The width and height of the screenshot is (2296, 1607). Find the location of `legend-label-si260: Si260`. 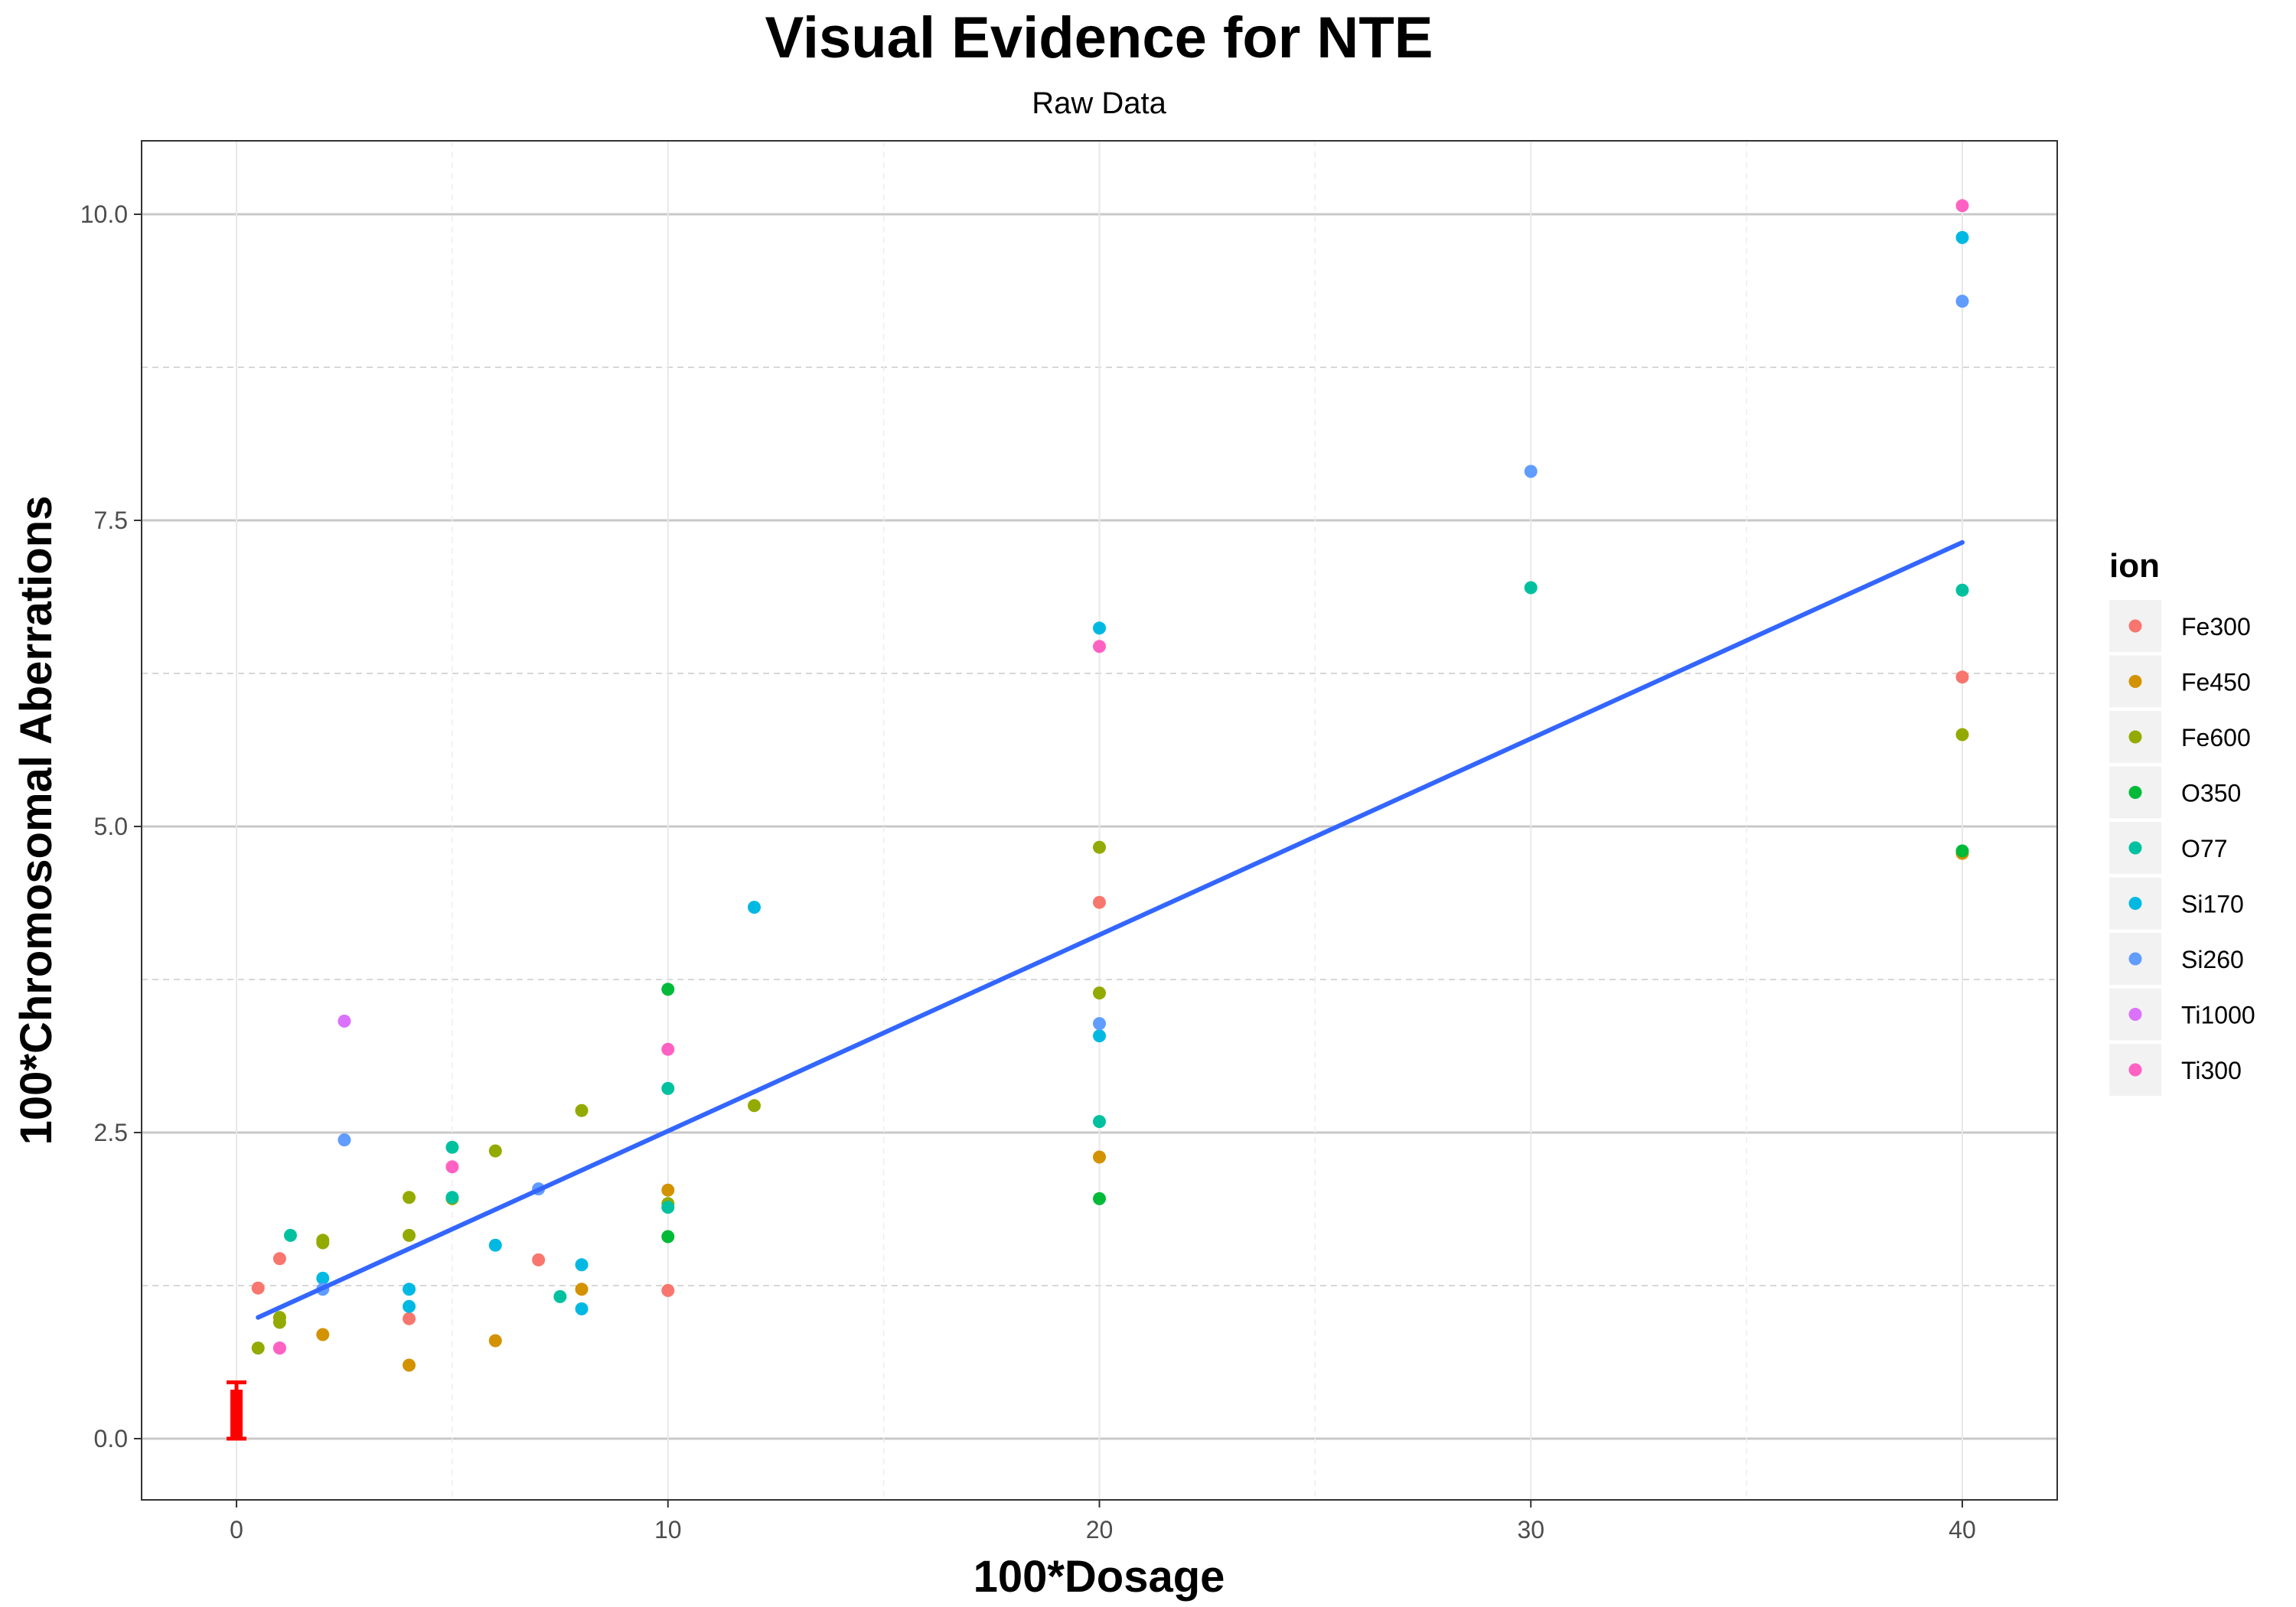

legend-label-si260: Si260 is located at coordinates (2212, 959).